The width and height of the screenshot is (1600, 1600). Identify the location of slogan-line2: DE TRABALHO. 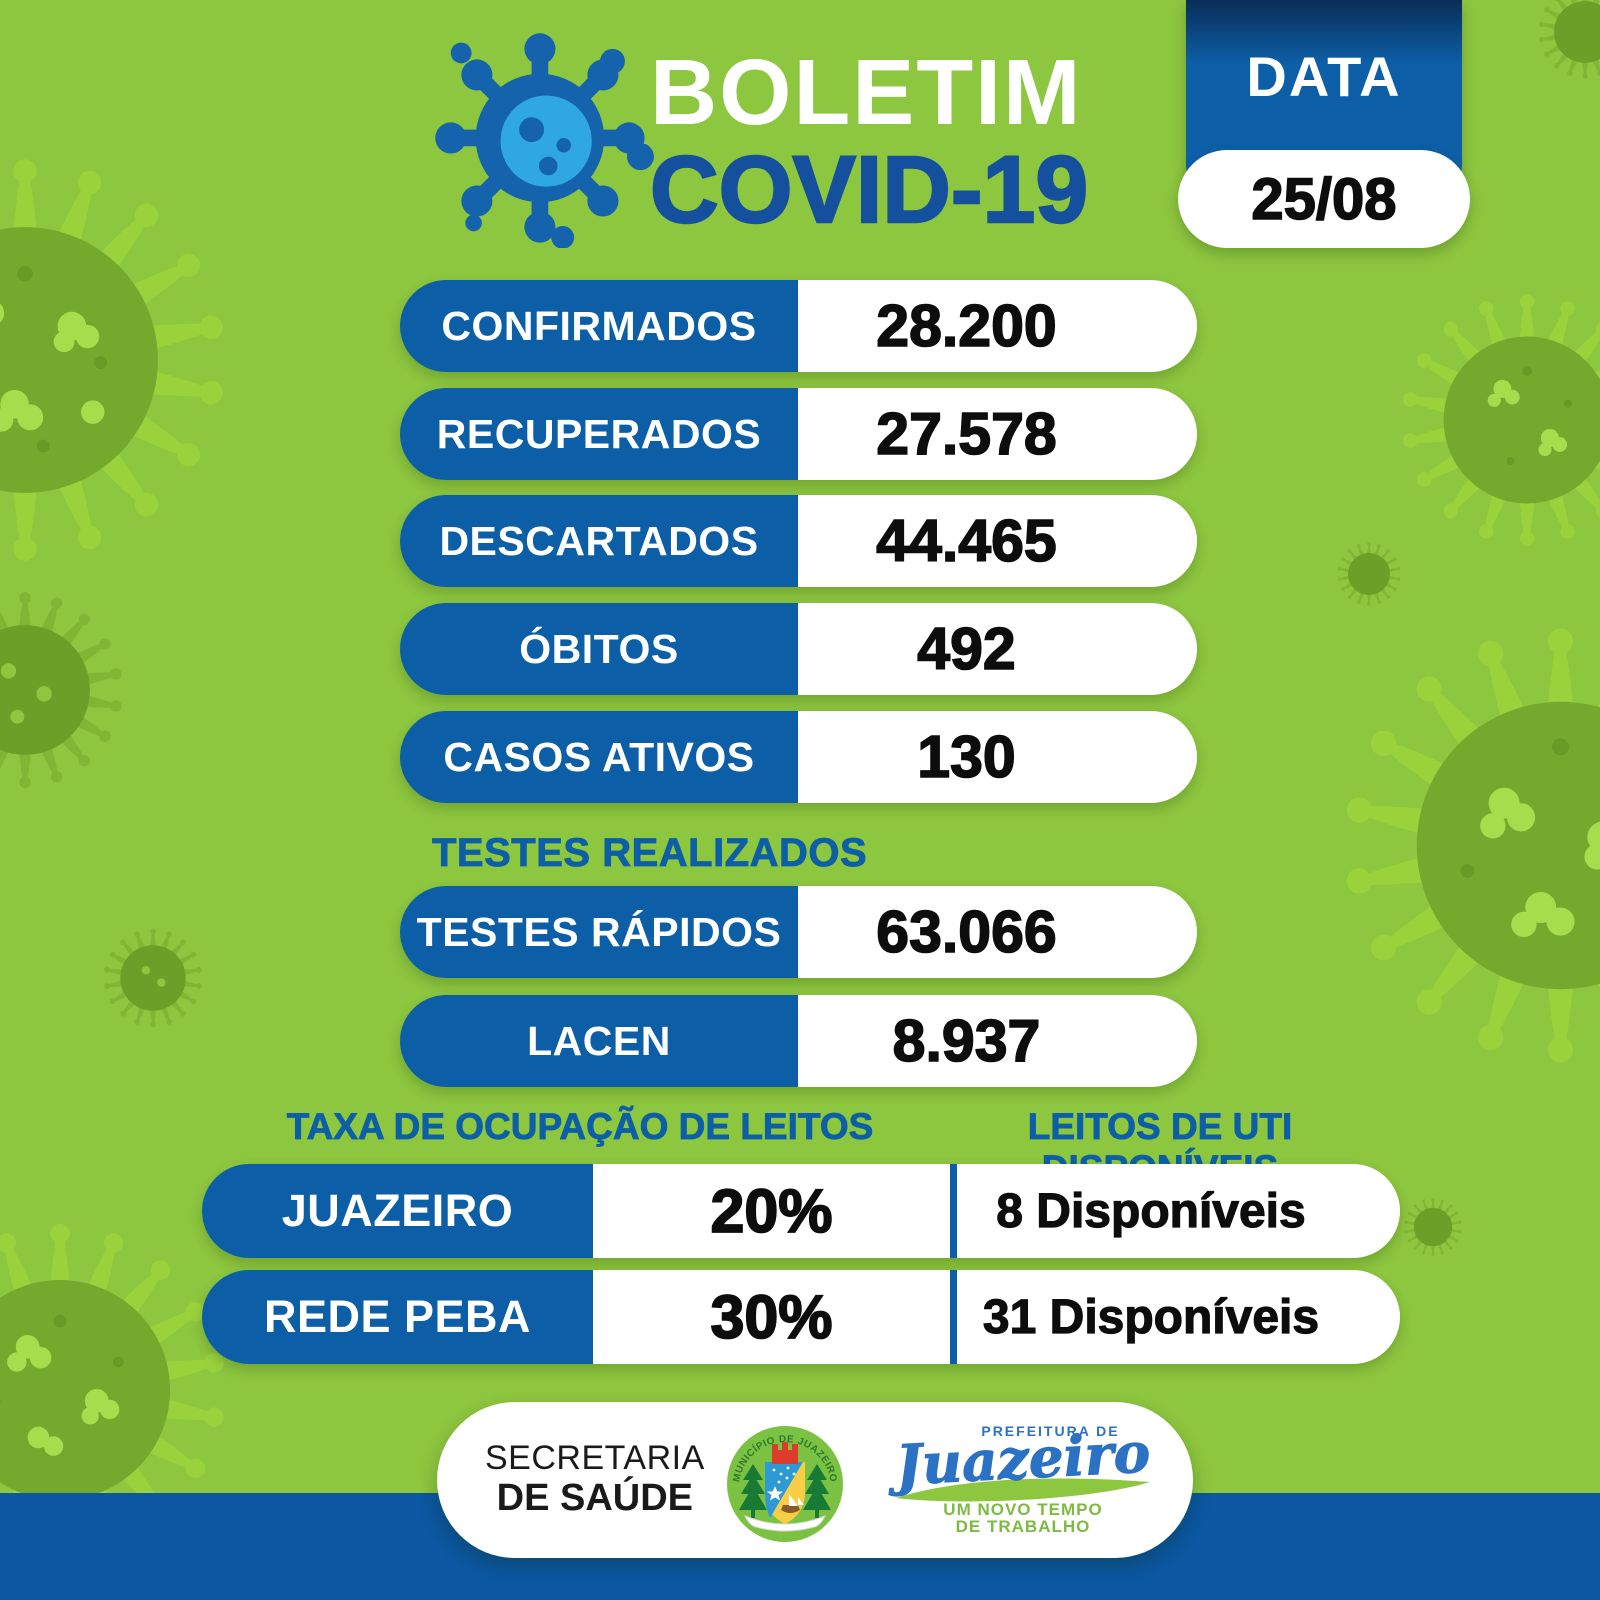
(1023, 1526).